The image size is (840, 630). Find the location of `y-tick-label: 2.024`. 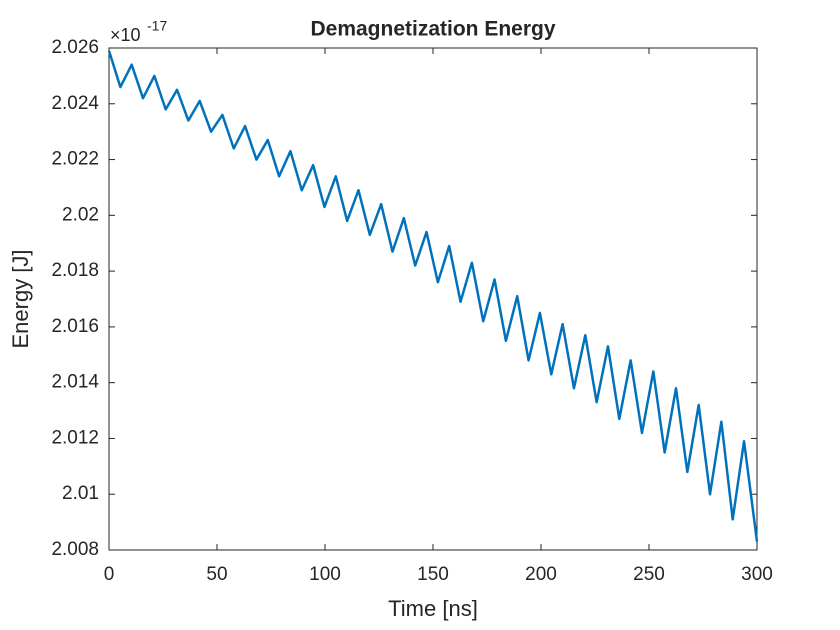

y-tick-label: 2.024 is located at coordinates (75, 103).